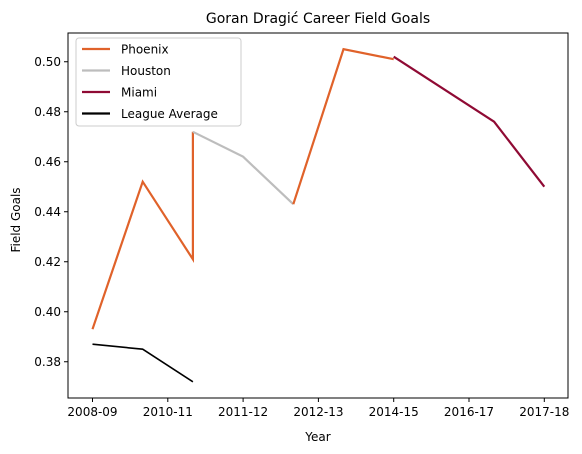 Image resolution: width=582 pixels, height=454 pixels. I want to click on series-line-houston, so click(243, 167).